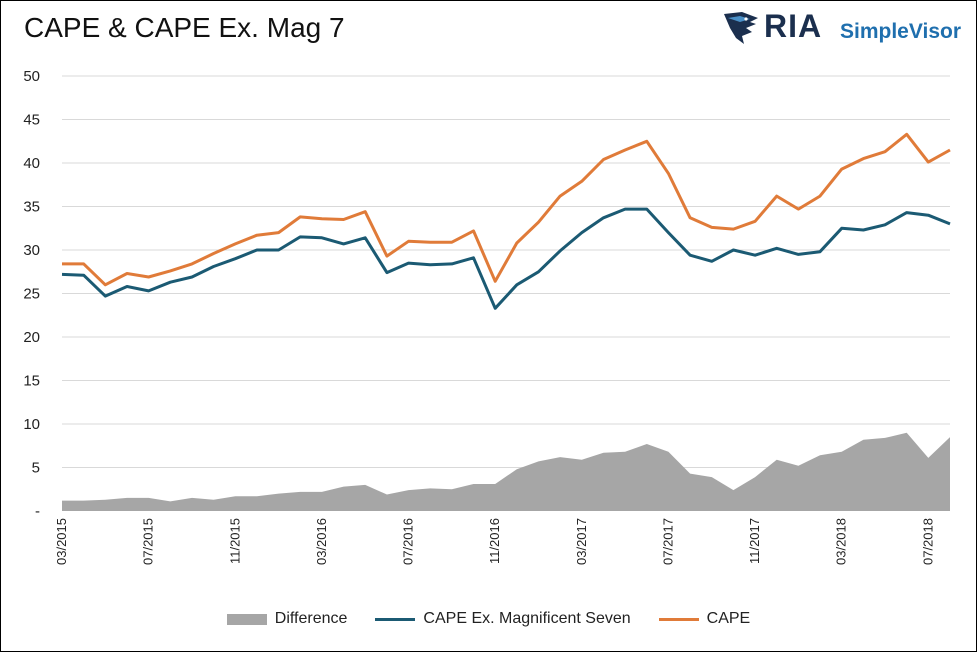 This screenshot has height=652, width=977. I want to click on ria-simplevisor-logo: RIA SimpleVisor, so click(842, 27).